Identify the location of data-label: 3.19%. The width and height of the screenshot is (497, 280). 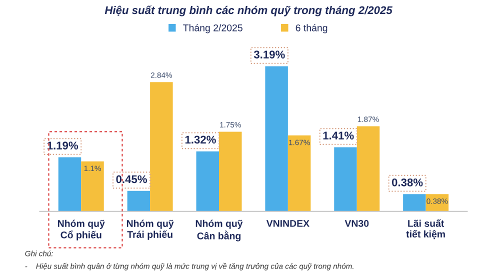
(269, 54).